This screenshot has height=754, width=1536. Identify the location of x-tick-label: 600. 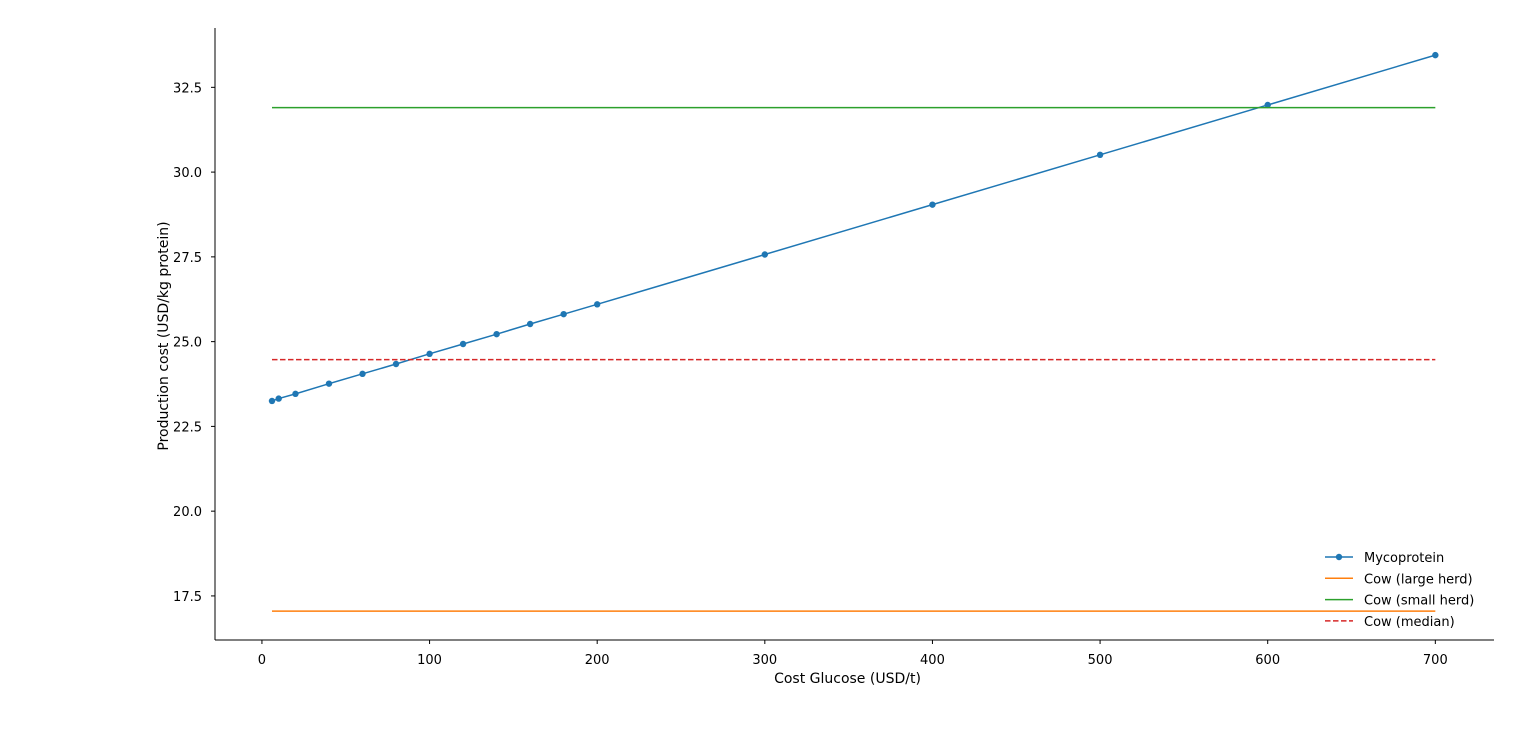
(1267, 660).